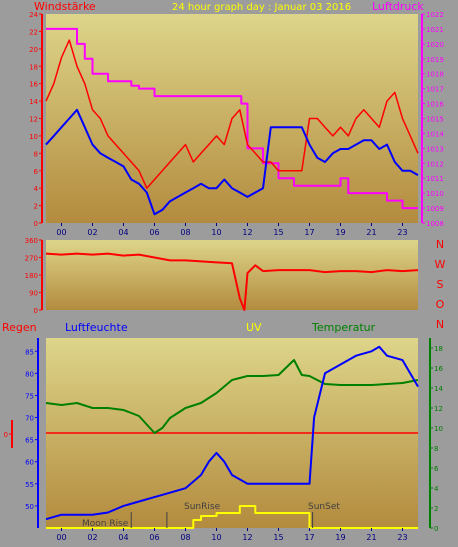  Describe the element at coordinates (440, 284) in the screenshot. I see `compass-s: S` at that location.